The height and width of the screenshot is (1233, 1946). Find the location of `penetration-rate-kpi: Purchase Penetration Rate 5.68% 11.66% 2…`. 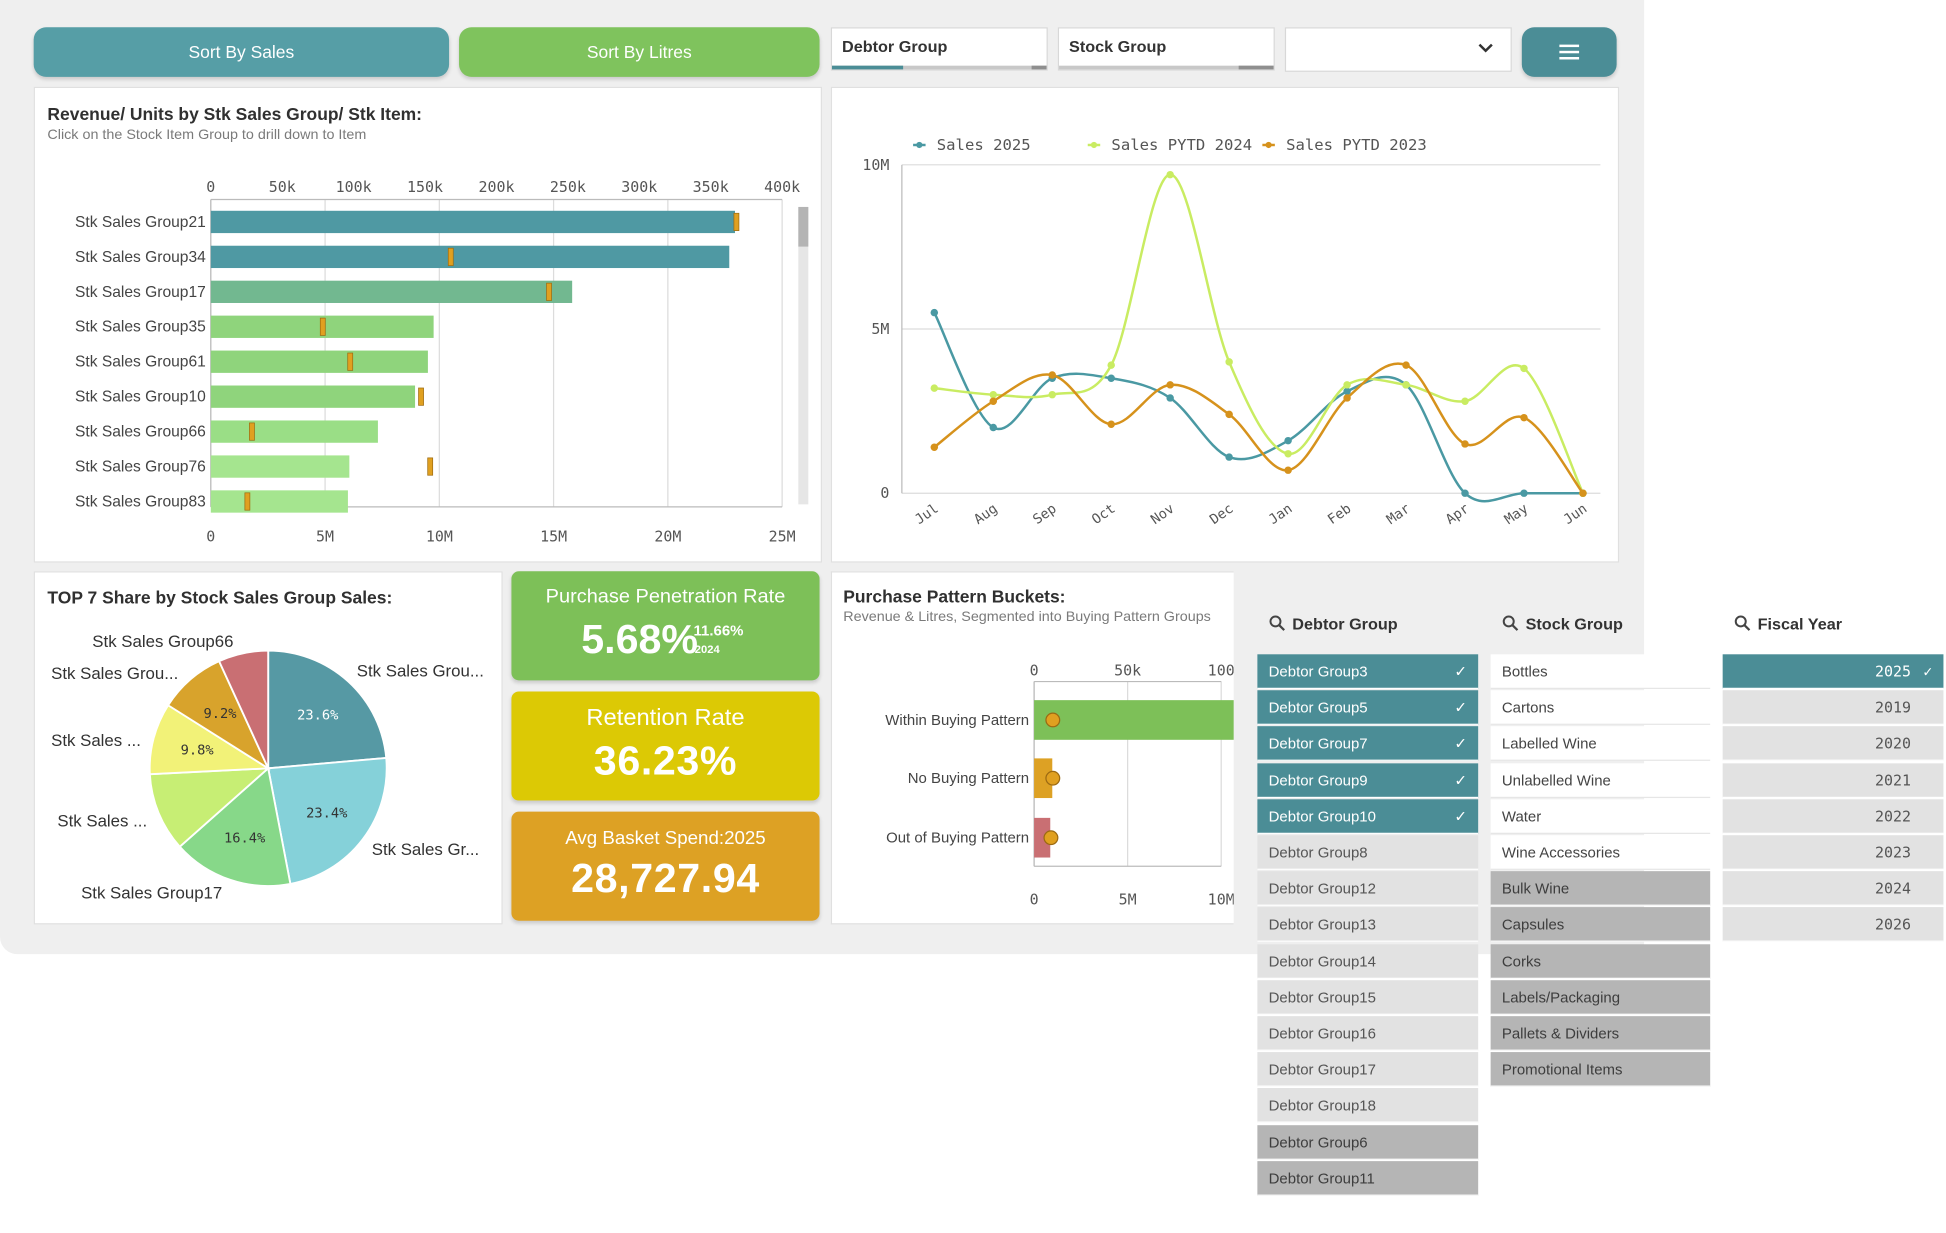

penetration-rate-kpi: Purchase Penetration Rate 5.68% 11.66% 2… is located at coordinates (665, 626).